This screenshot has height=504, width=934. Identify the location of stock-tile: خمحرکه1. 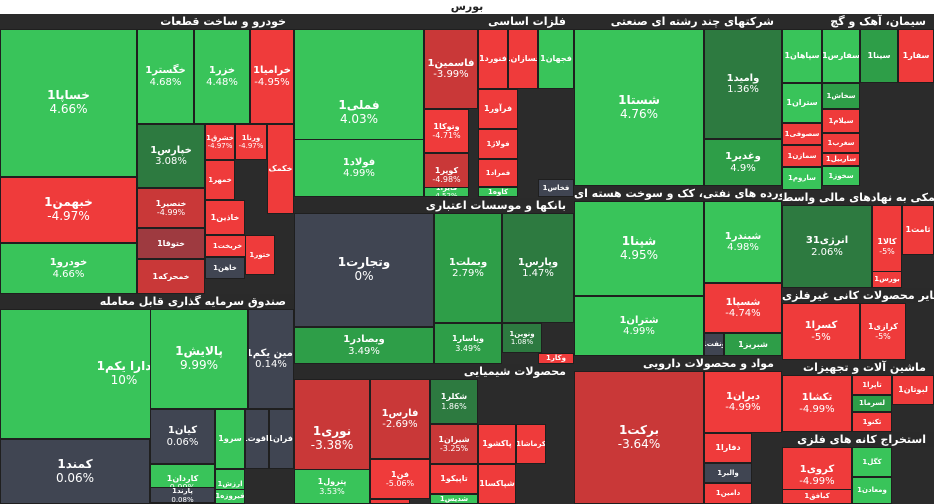
(171, 276).